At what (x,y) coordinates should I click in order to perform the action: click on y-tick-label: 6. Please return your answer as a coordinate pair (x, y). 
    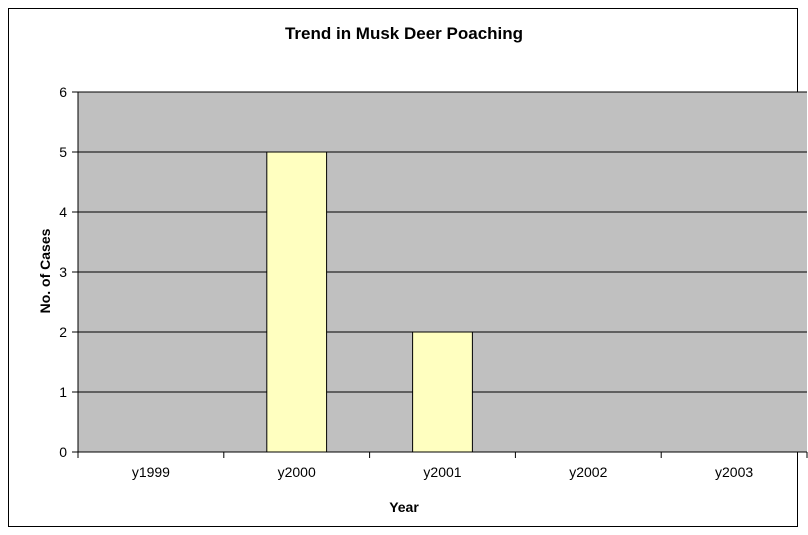
    Looking at the image, I should click on (63, 92).